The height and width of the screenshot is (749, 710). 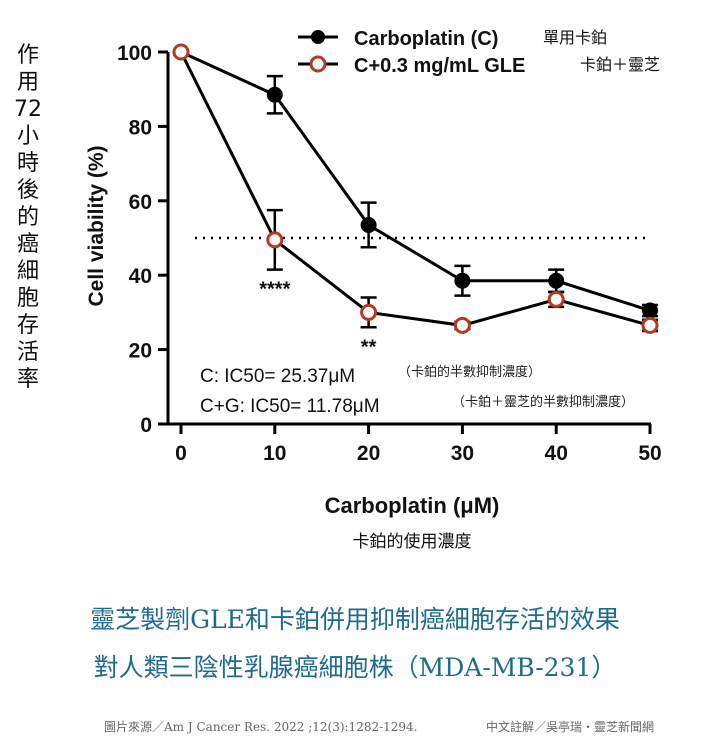 I want to click on y-tick-label: 0, so click(x=146, y=425).